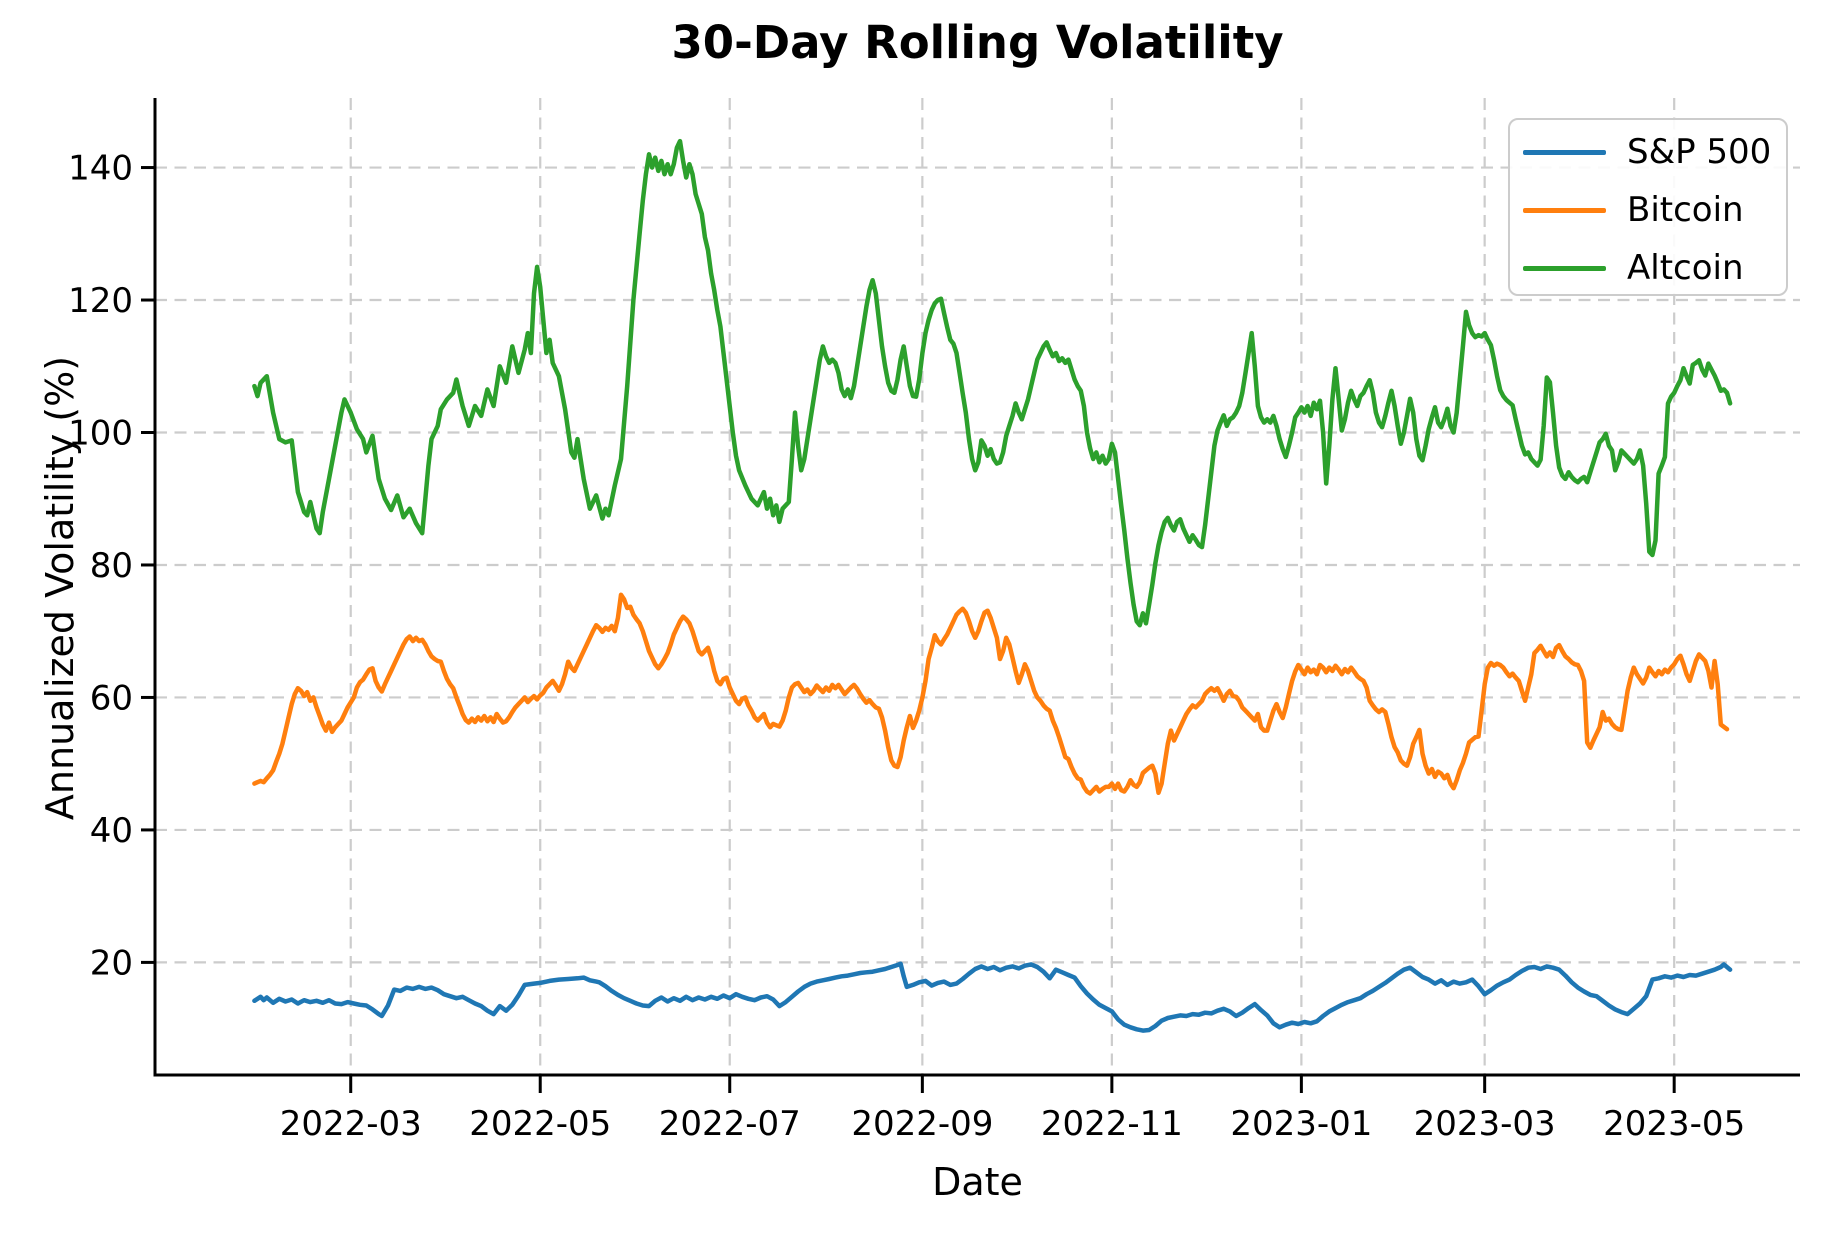 This screenshot has width=1834, height=1234. I want to click on y-axis-label: Annualized Volatility (%), so click(60, 588).